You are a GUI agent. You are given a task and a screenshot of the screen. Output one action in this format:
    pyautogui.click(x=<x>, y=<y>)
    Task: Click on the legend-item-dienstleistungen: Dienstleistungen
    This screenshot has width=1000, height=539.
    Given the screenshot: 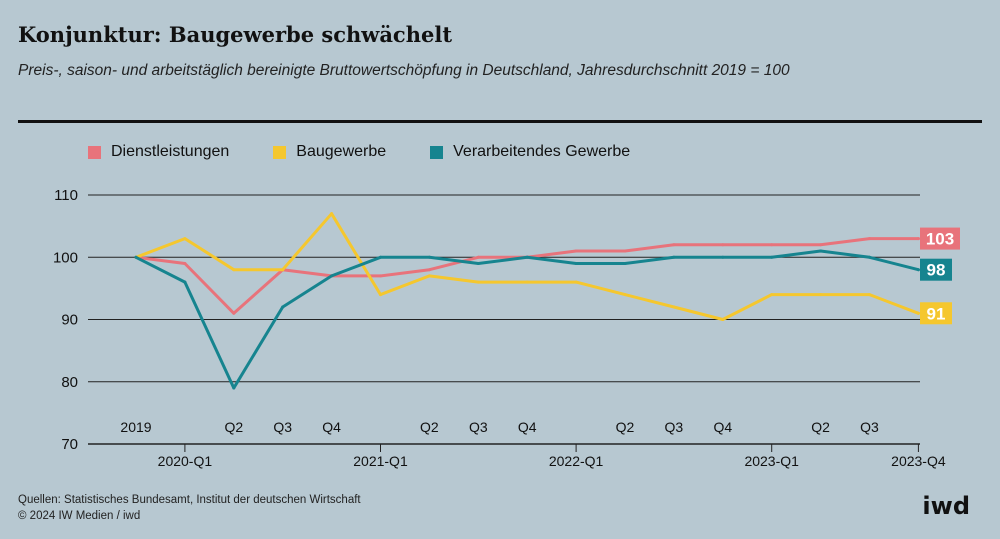 What is the action you would take?
    pyautogui.click(x=158, y=152)
    